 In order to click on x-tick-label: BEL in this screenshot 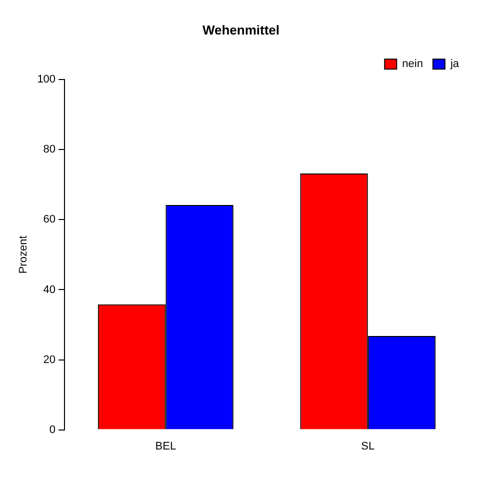, I will do `click(165, 446)`.